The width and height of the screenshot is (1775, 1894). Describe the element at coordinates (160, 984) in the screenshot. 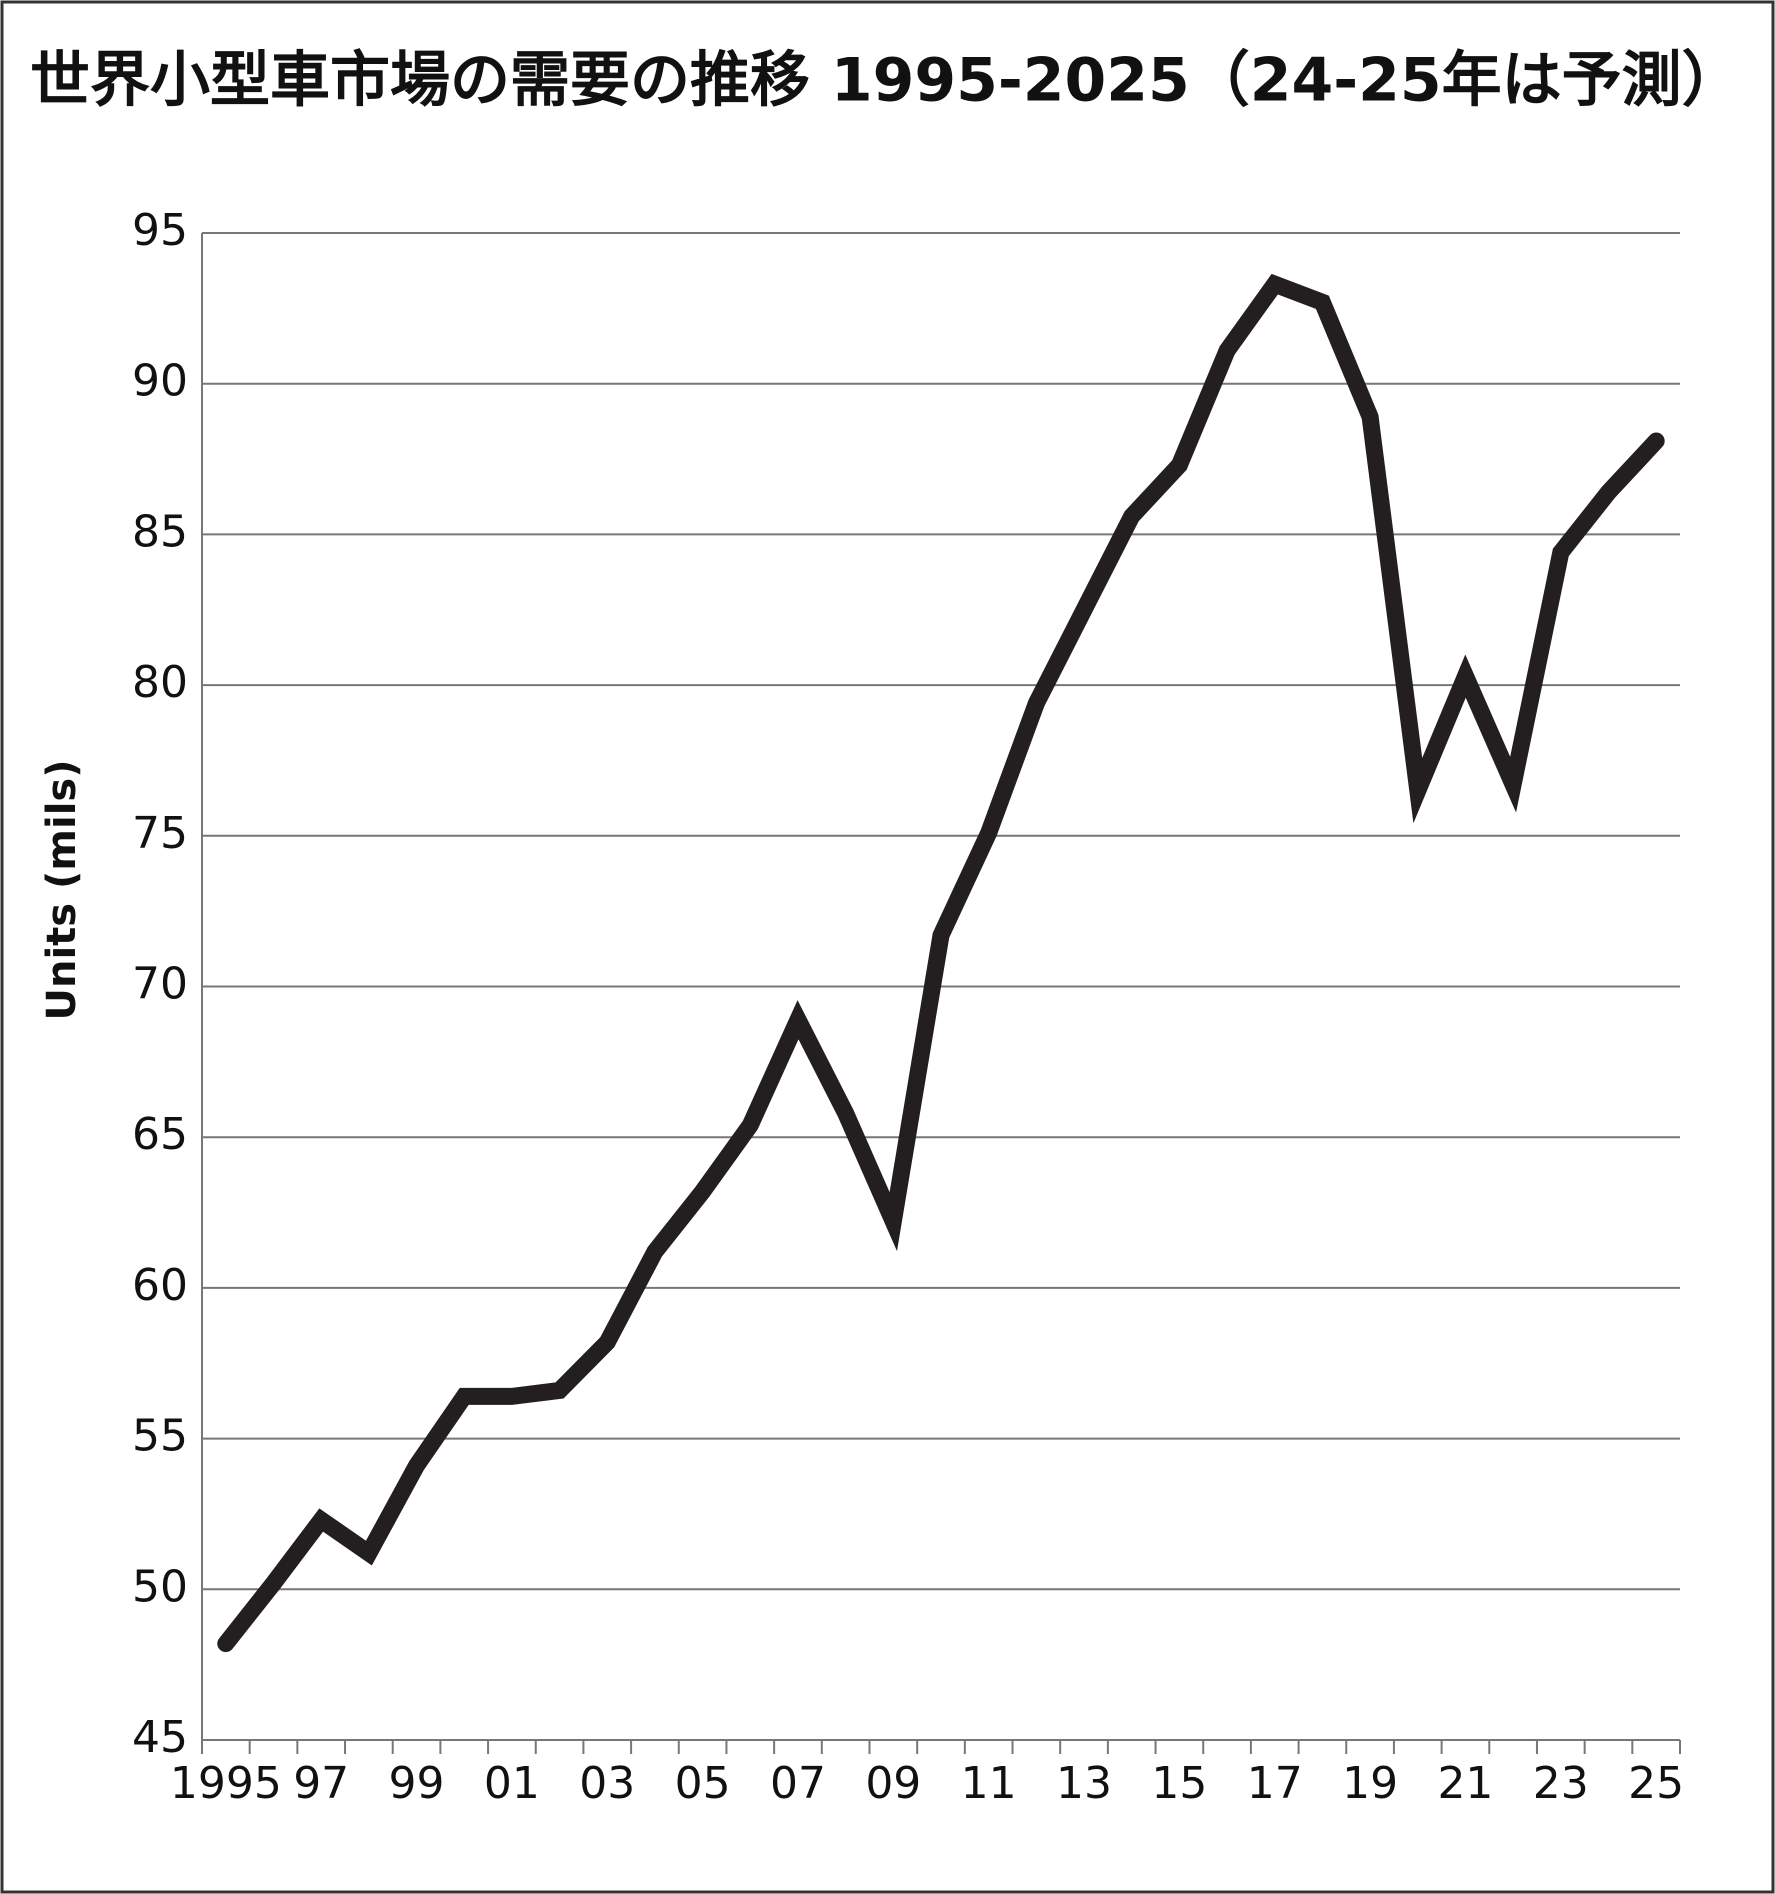

I see `y-tick-label: 70` at that location.